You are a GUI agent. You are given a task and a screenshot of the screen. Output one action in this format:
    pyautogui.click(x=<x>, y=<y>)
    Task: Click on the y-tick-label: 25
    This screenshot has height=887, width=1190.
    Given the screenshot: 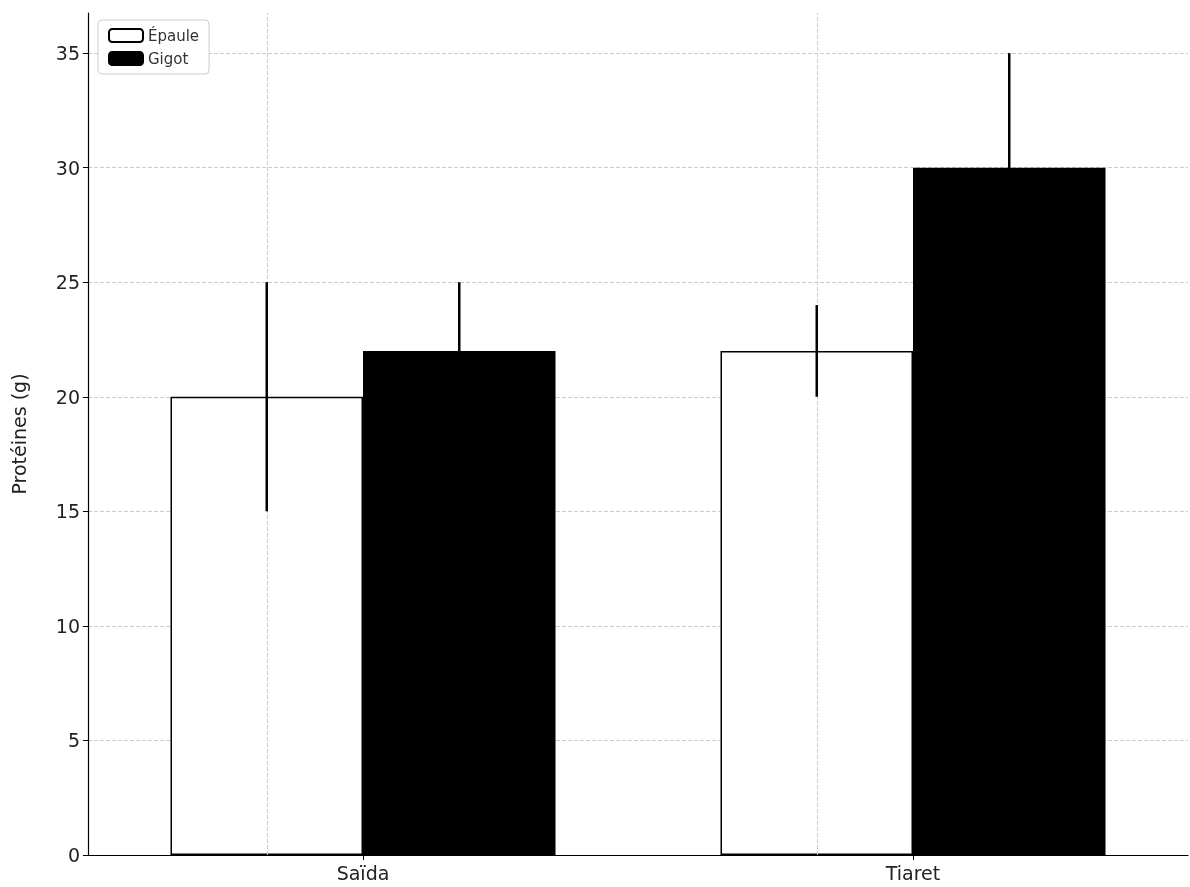 What is the action you would take?
    pyautogui.click(x=67, y=282)
    